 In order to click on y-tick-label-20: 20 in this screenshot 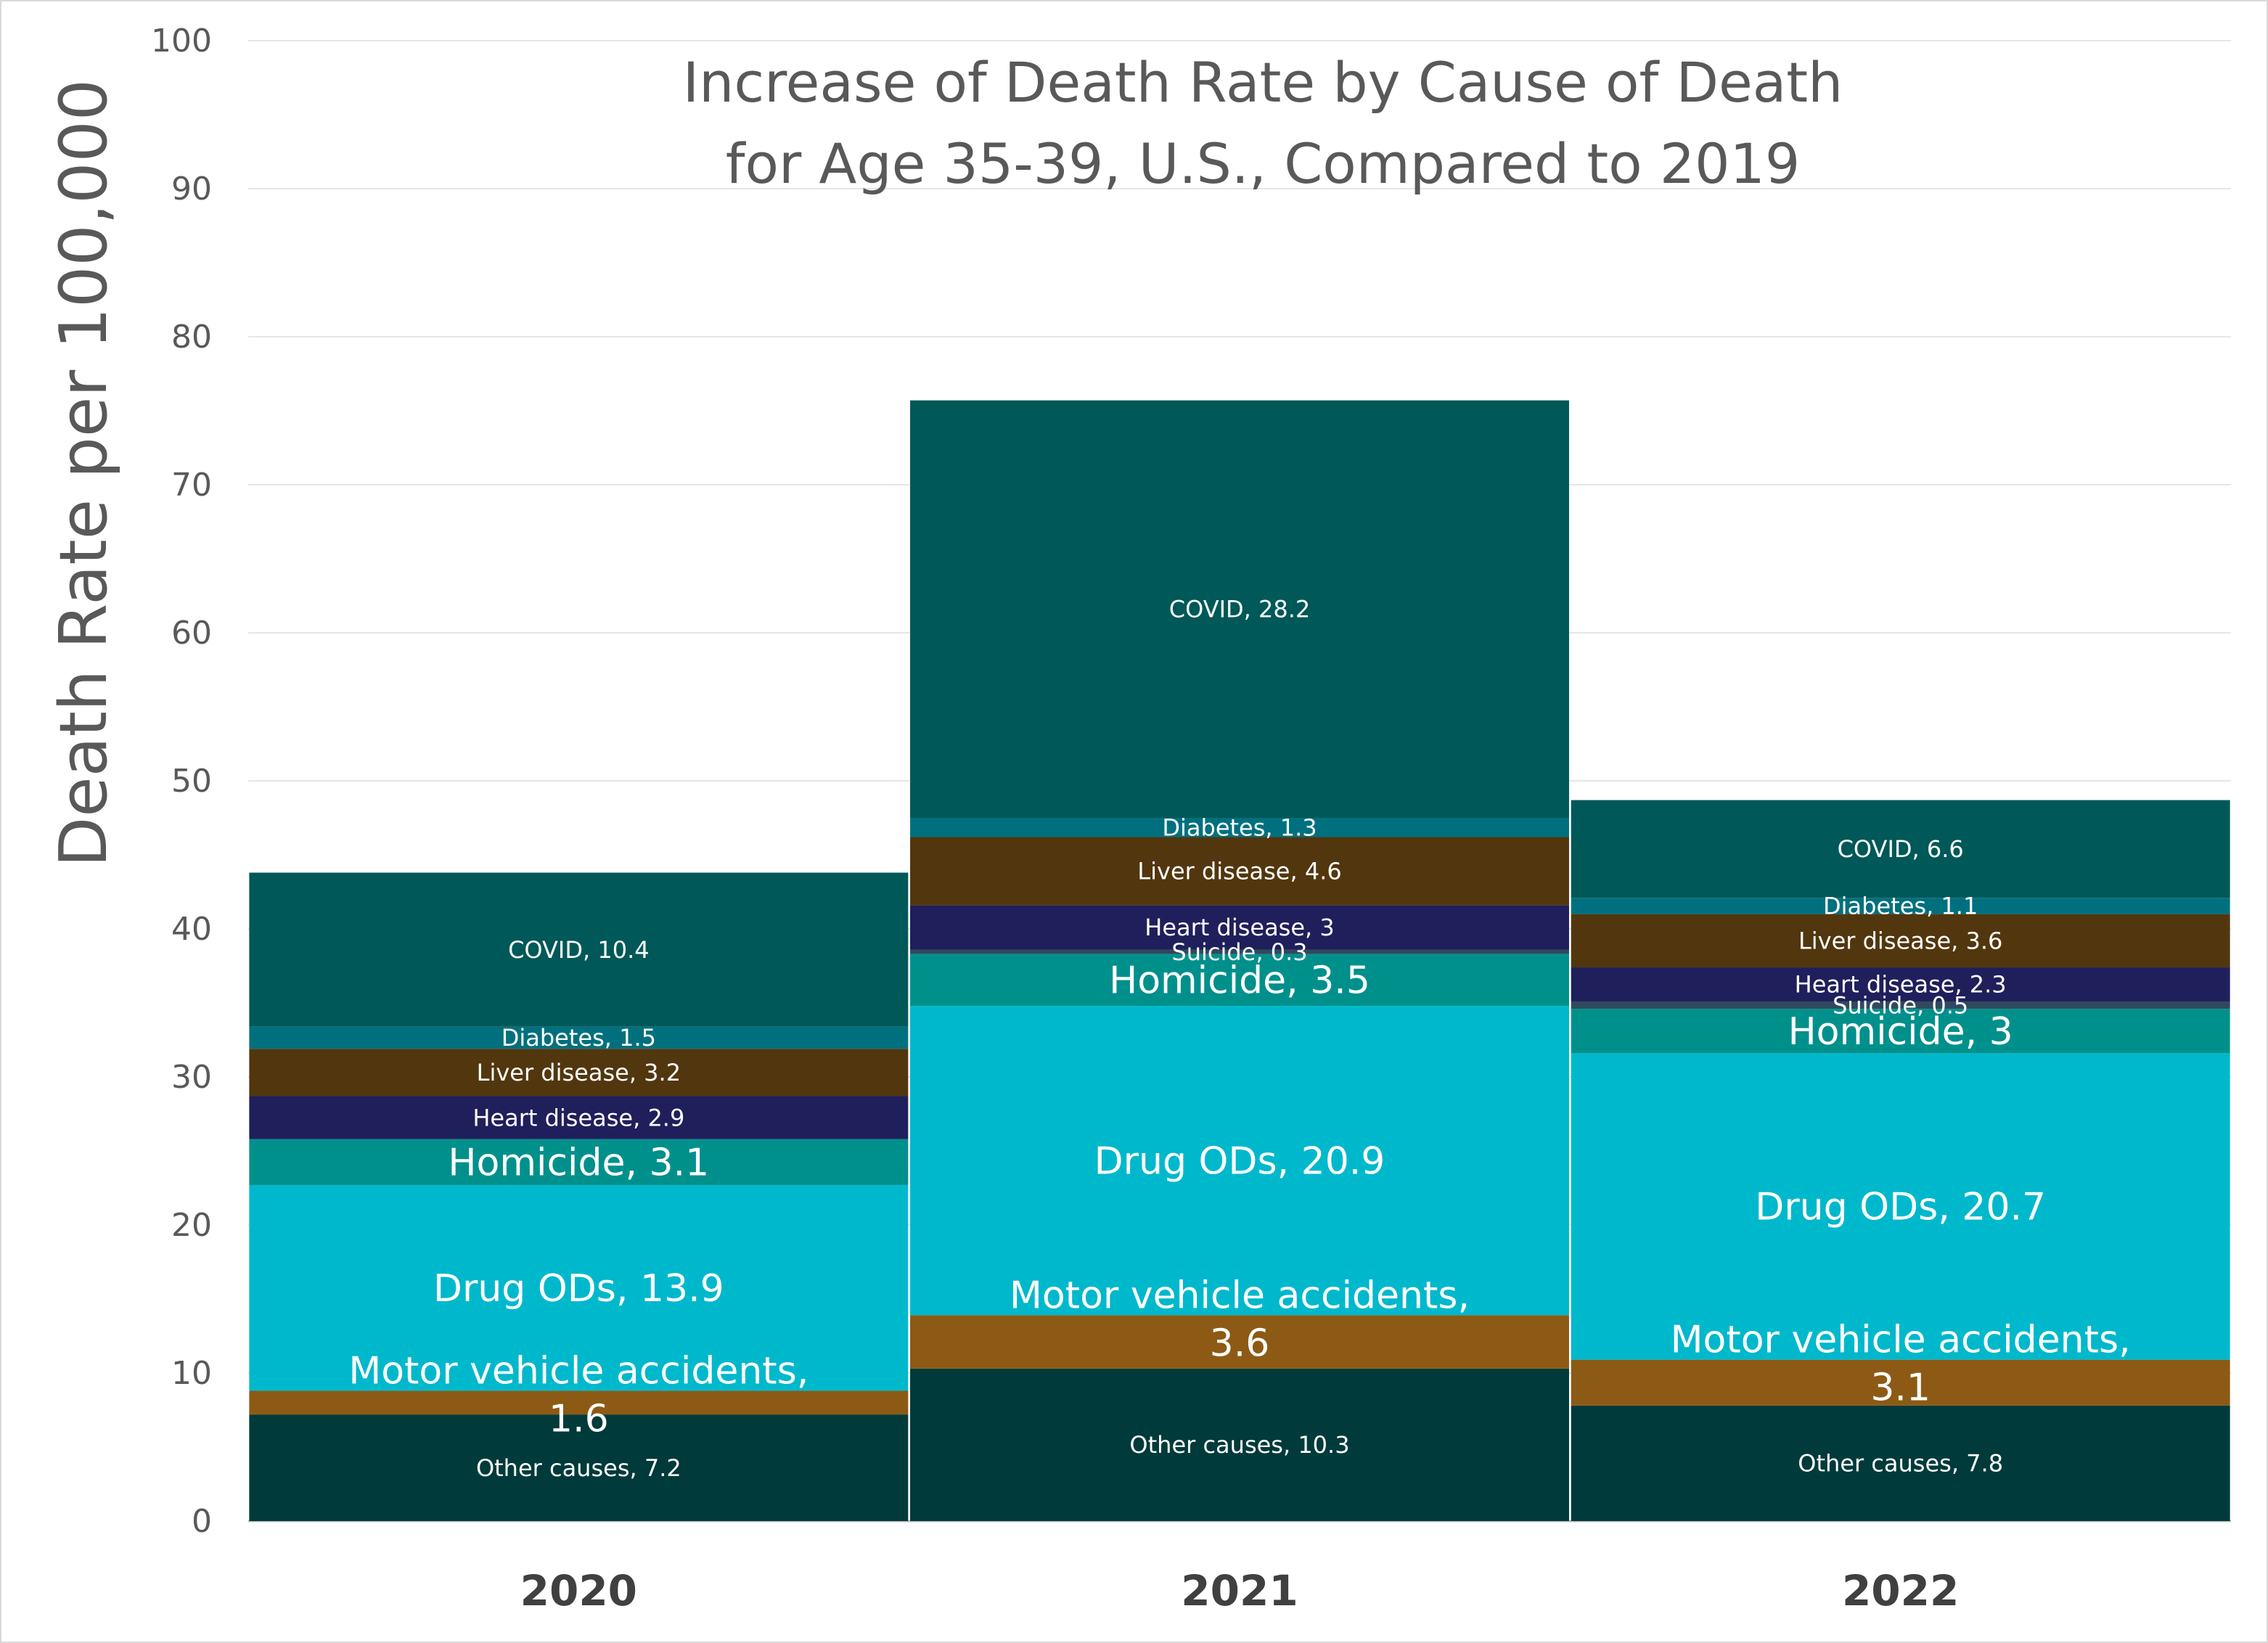, I will do `click(191, 1226)`.